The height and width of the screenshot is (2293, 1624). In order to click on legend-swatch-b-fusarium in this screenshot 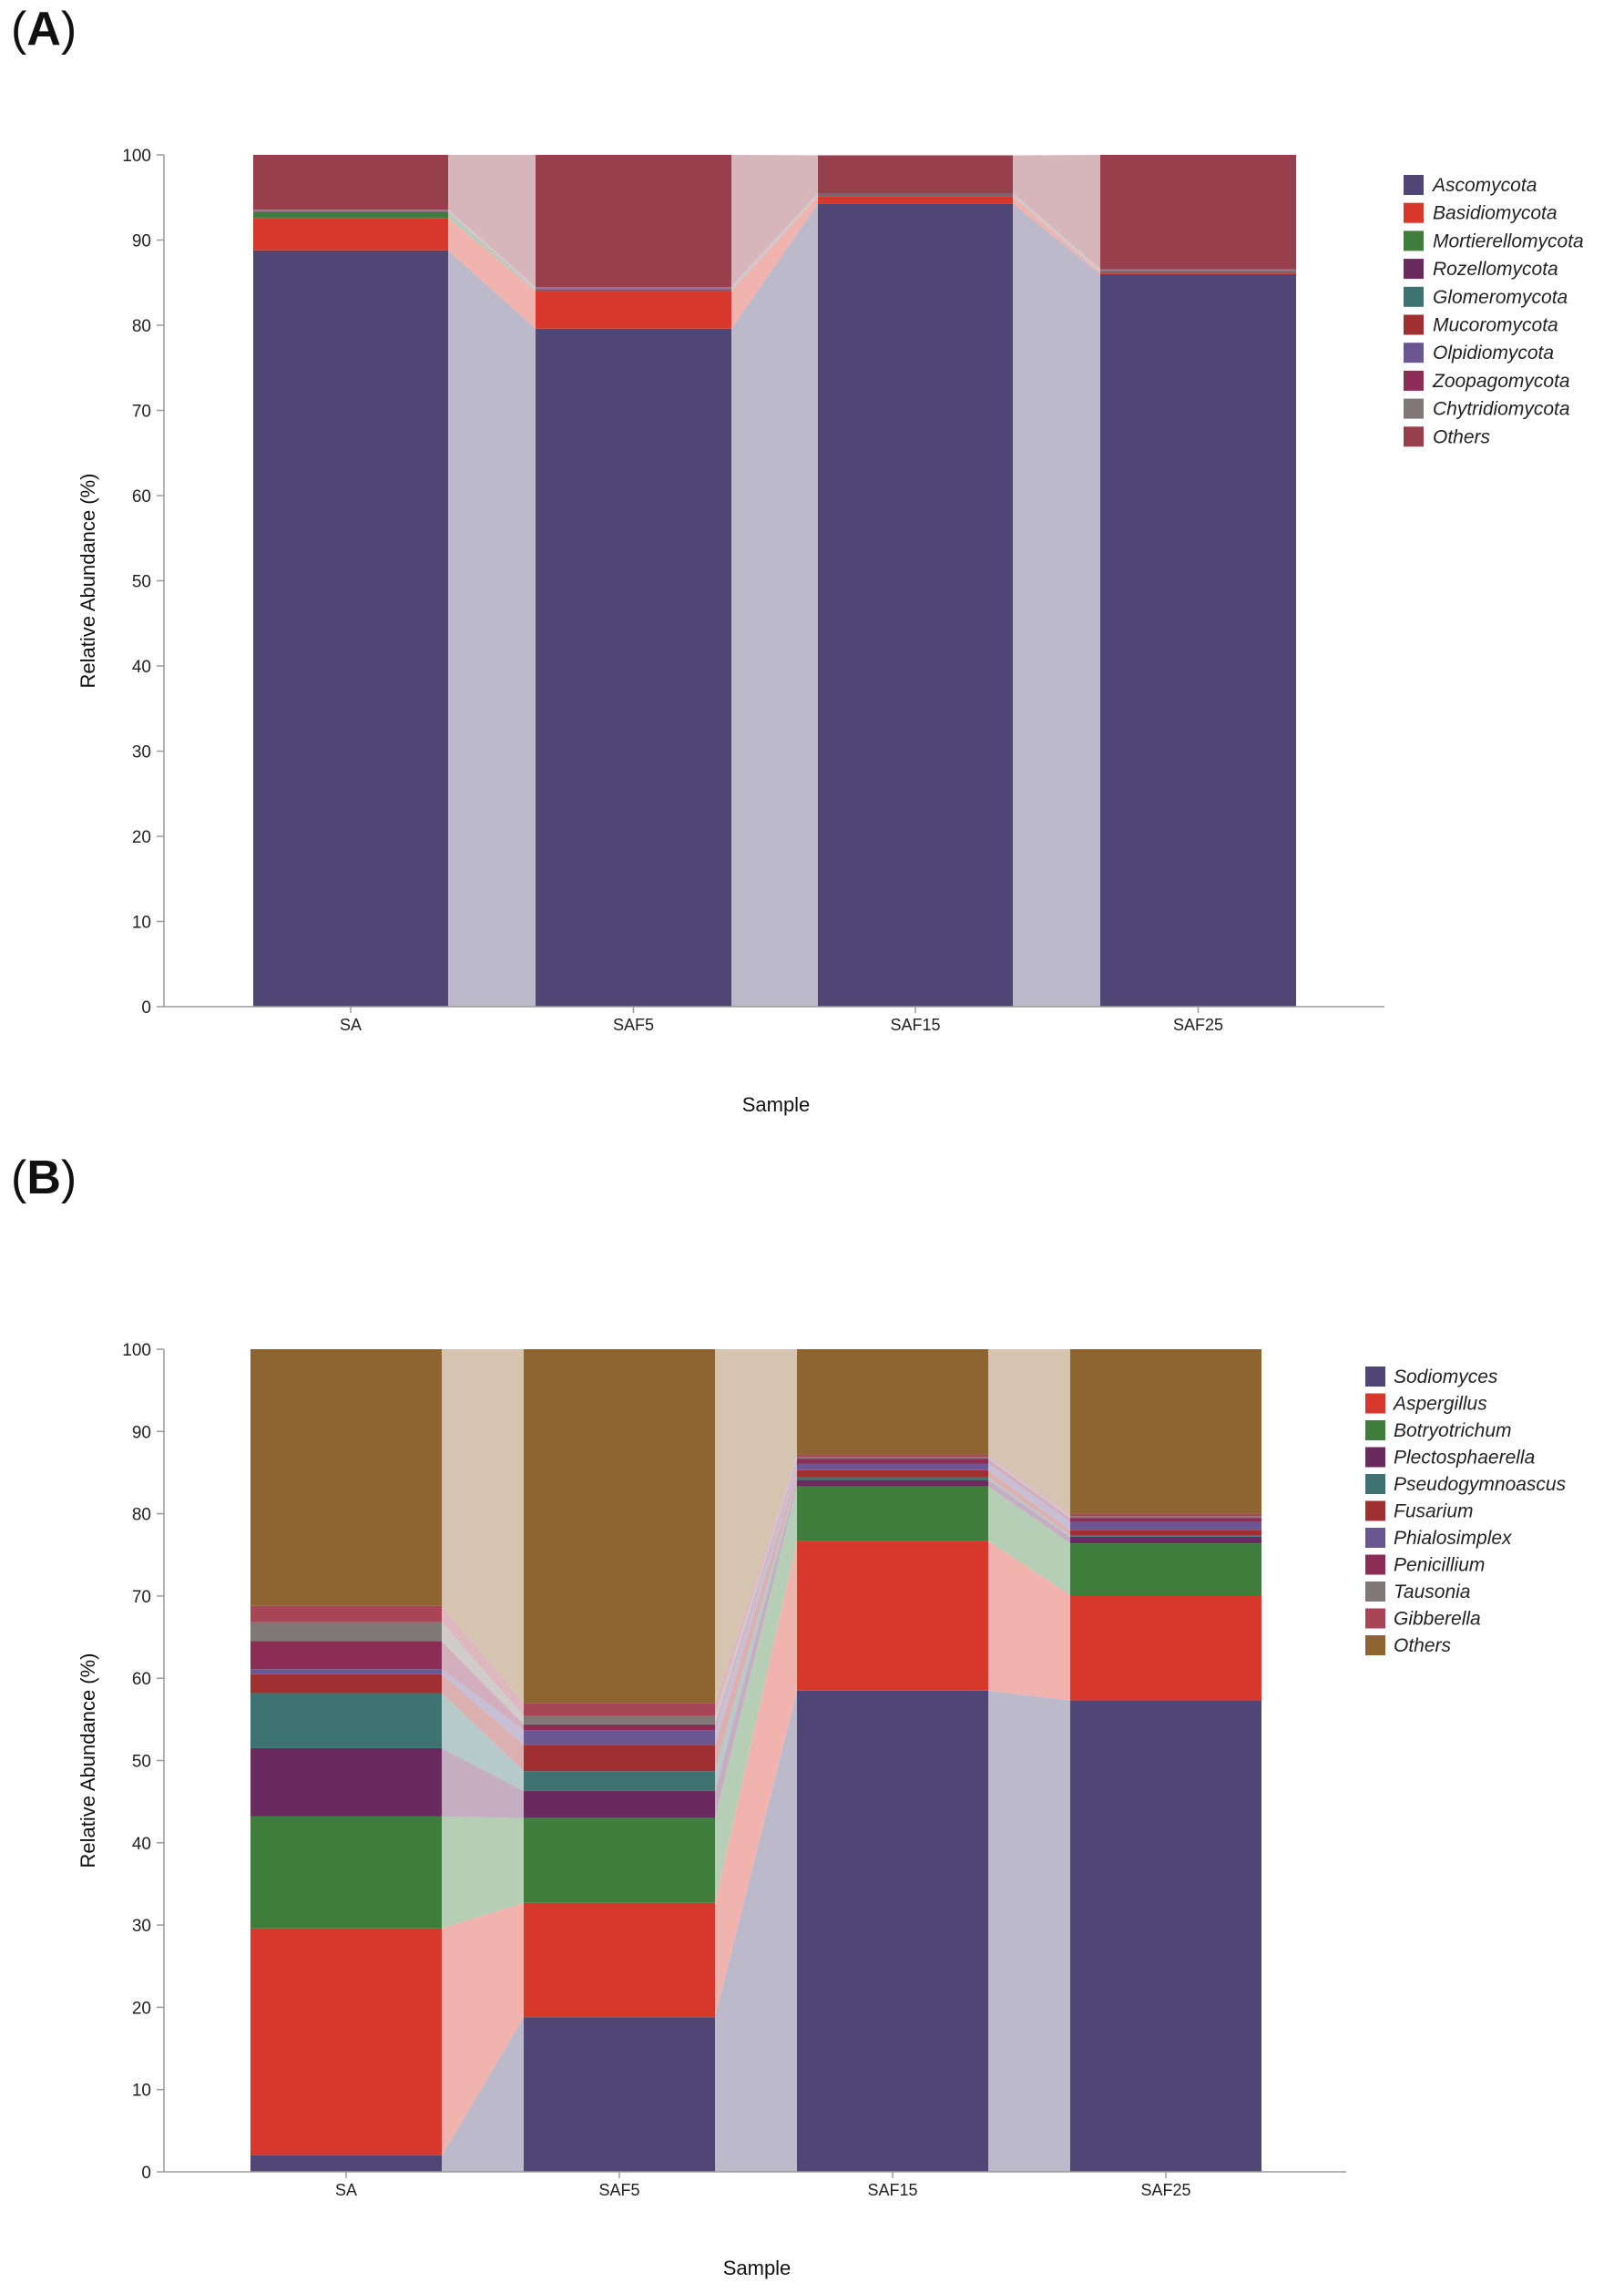, I will do `click(1375, 1511)`.